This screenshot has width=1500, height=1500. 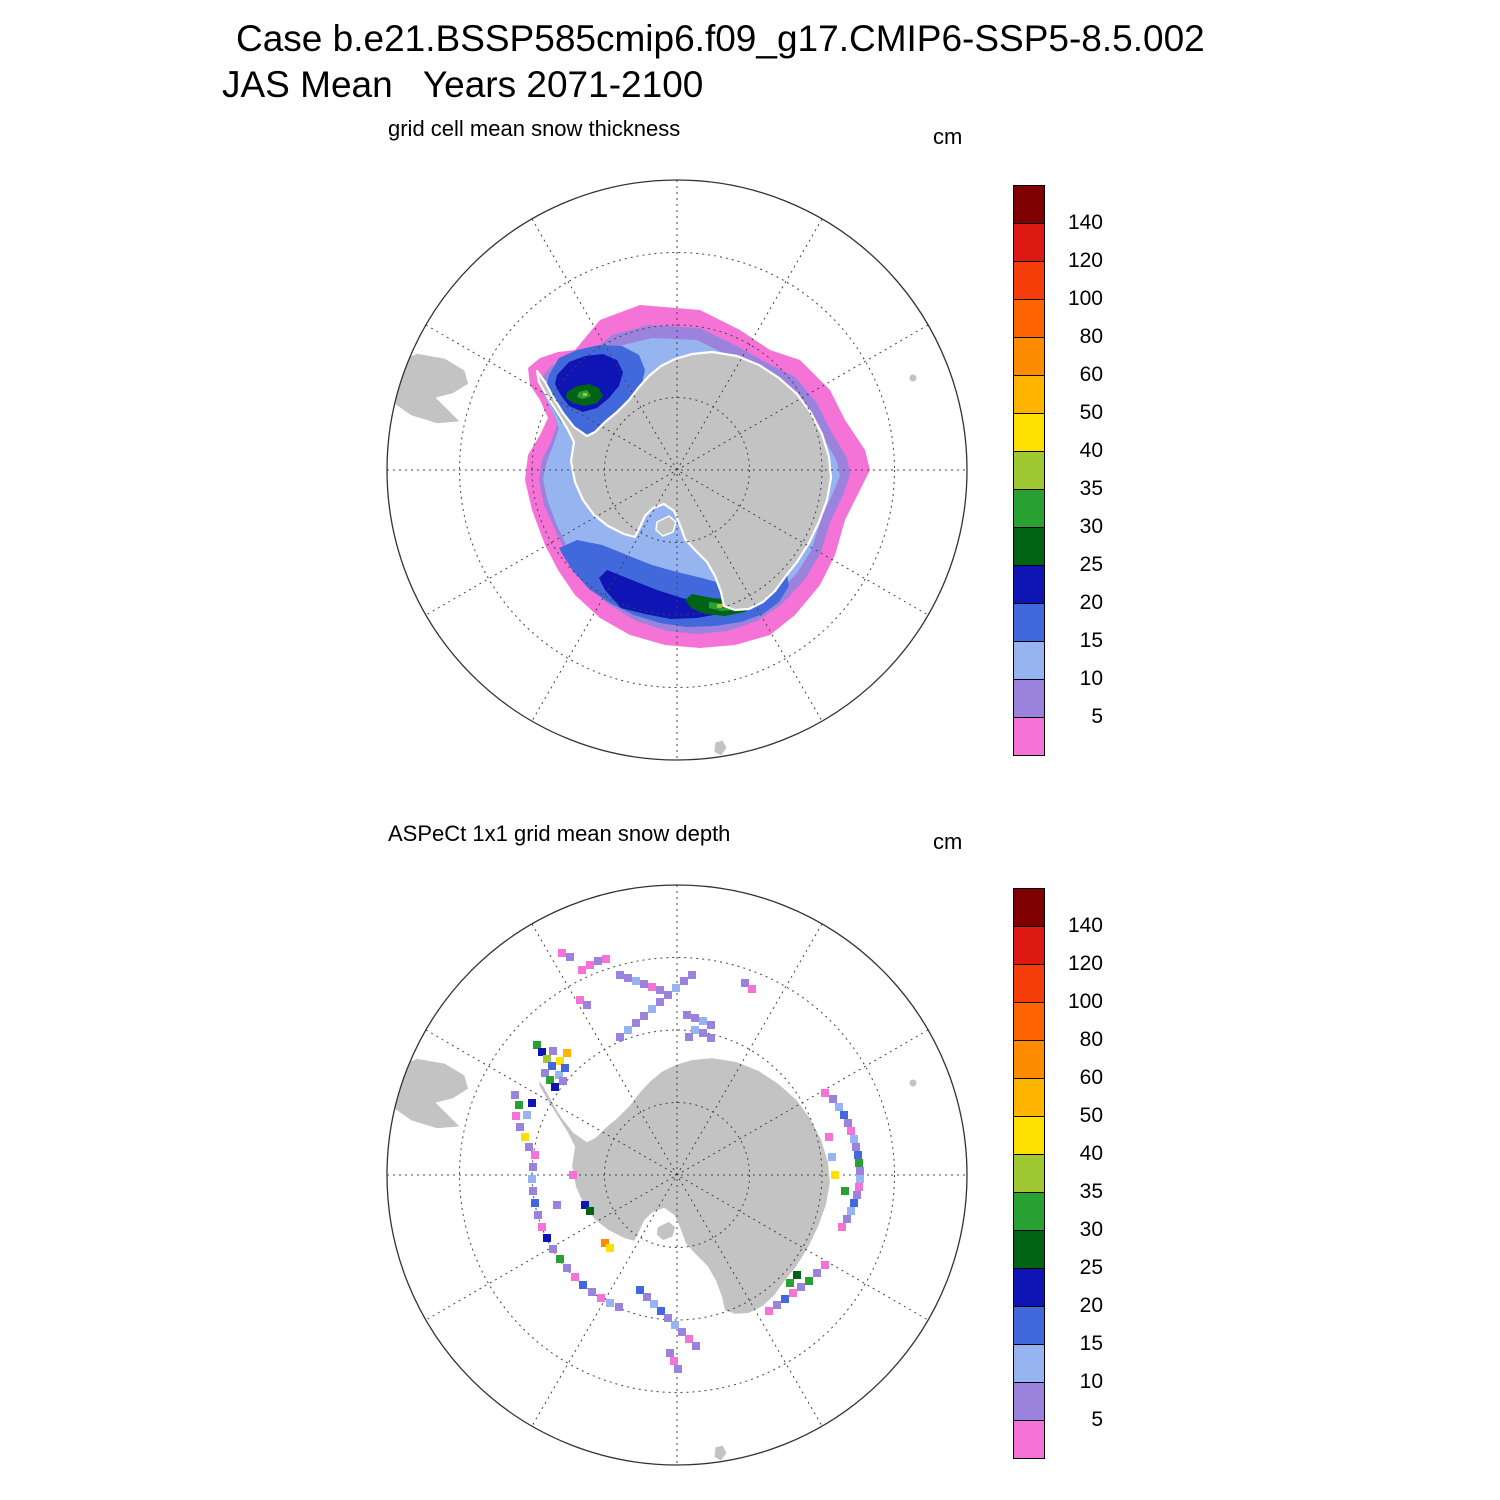 I want to click on contour-region-35-40cm, so click(x=585, y=394).